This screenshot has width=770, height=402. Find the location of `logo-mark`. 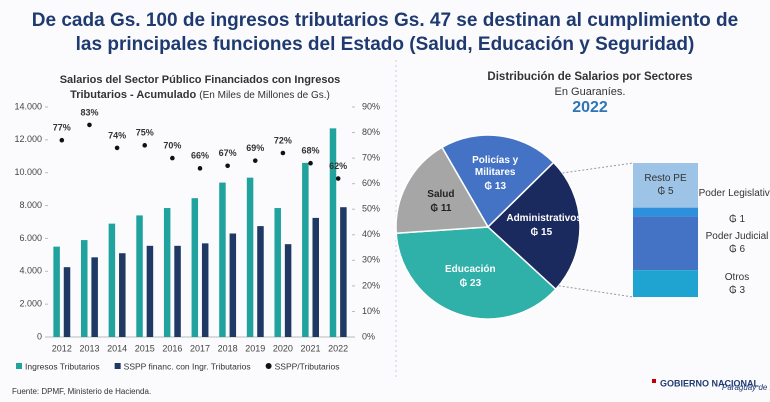

logo-mark is located at coordinates (654, 381).